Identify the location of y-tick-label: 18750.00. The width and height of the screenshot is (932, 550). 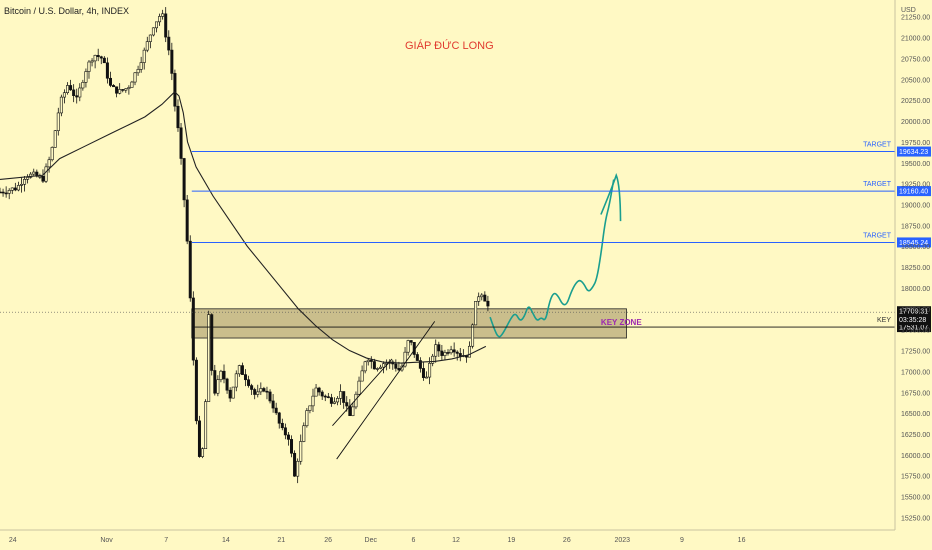
(915, 226).